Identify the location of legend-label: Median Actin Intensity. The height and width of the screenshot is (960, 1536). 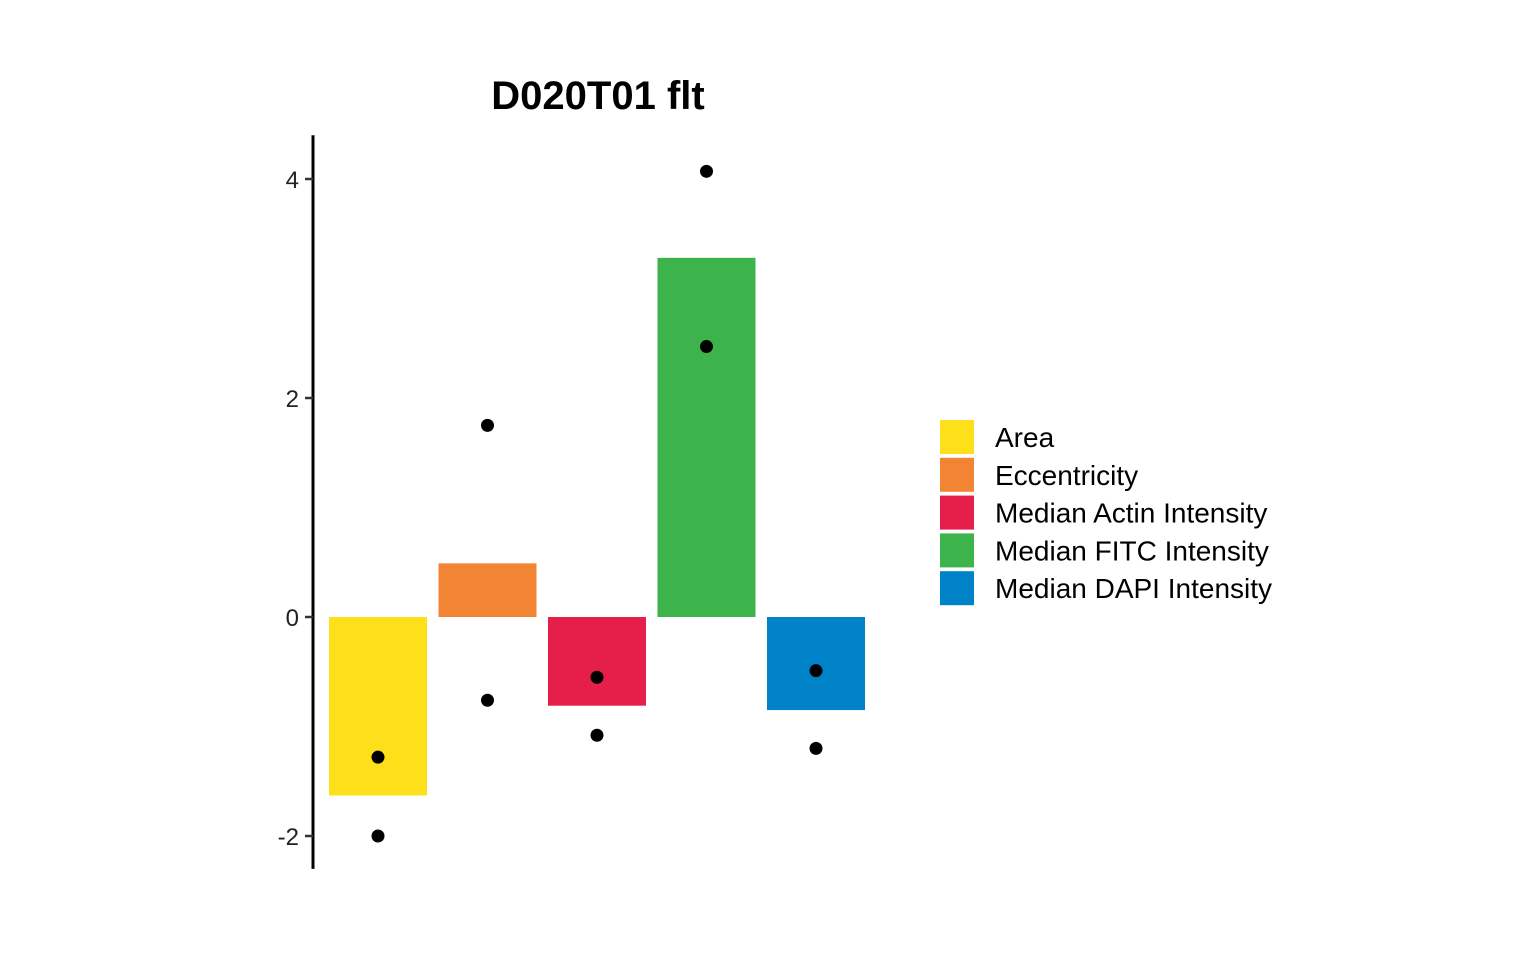
(1131, 513).